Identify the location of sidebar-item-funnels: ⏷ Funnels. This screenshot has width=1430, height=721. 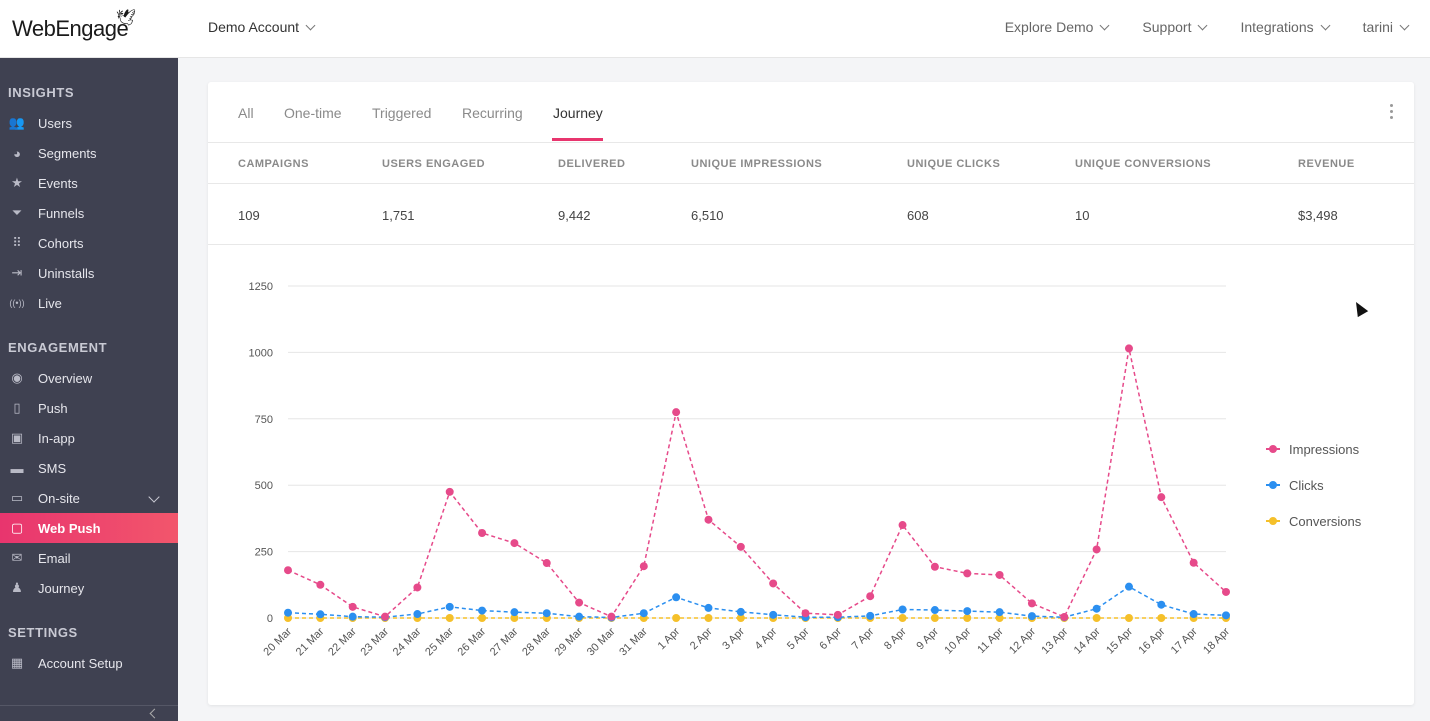
(89, 213).